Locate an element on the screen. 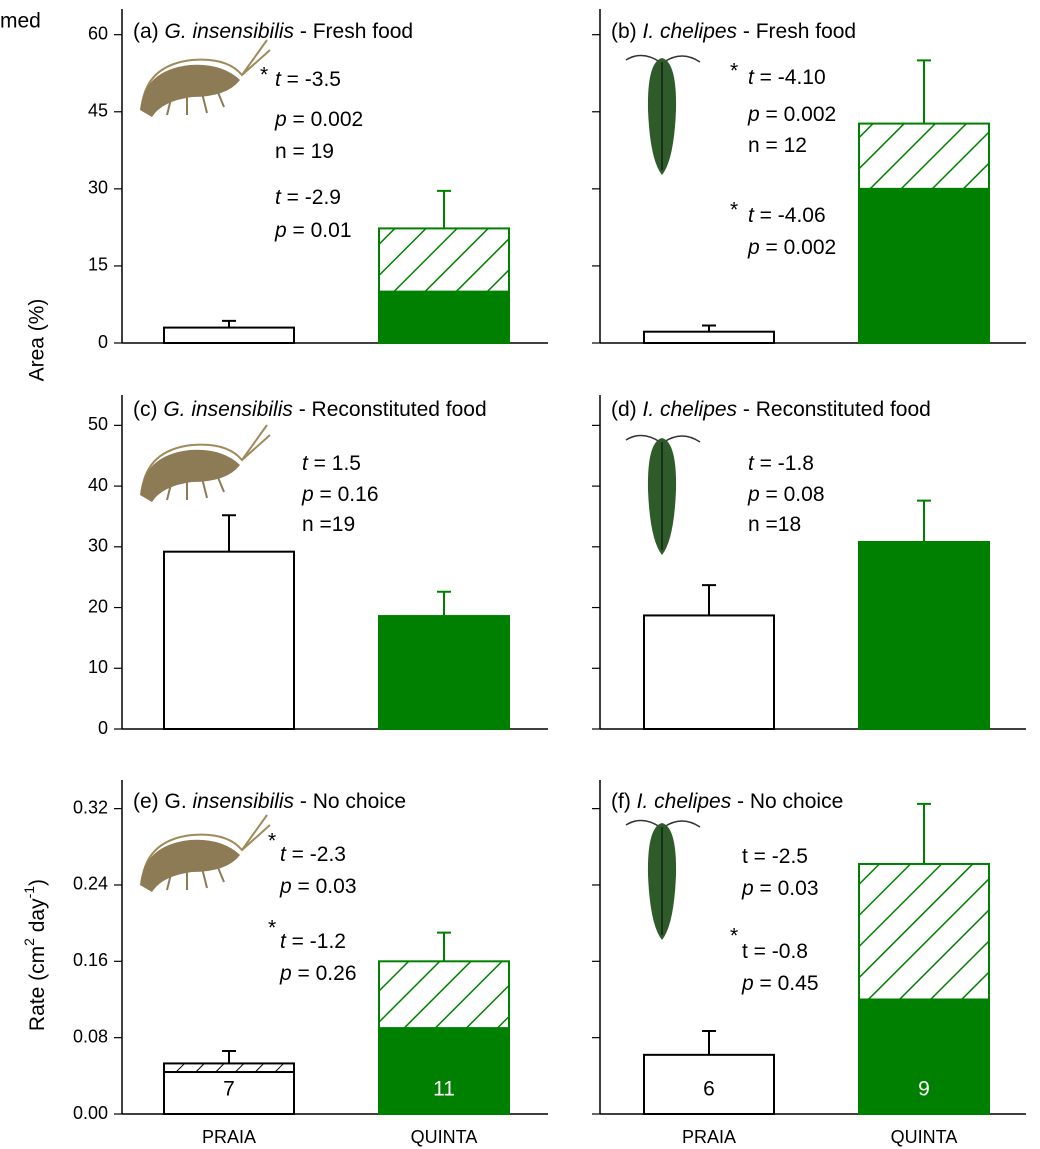 This screenshot has height=1149, width=1040. y-axis-title: Area (%) is located at coordinates (37, 340).